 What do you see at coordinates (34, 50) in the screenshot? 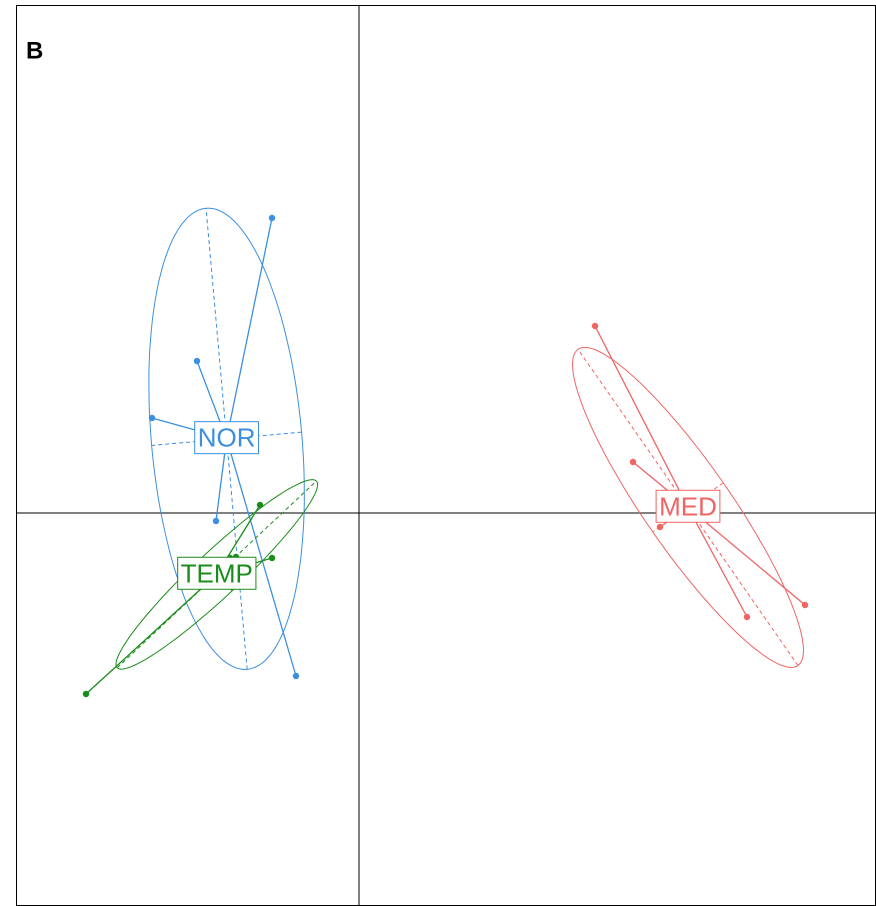
I see `panel-label: B` at bounding box center [34, 50].